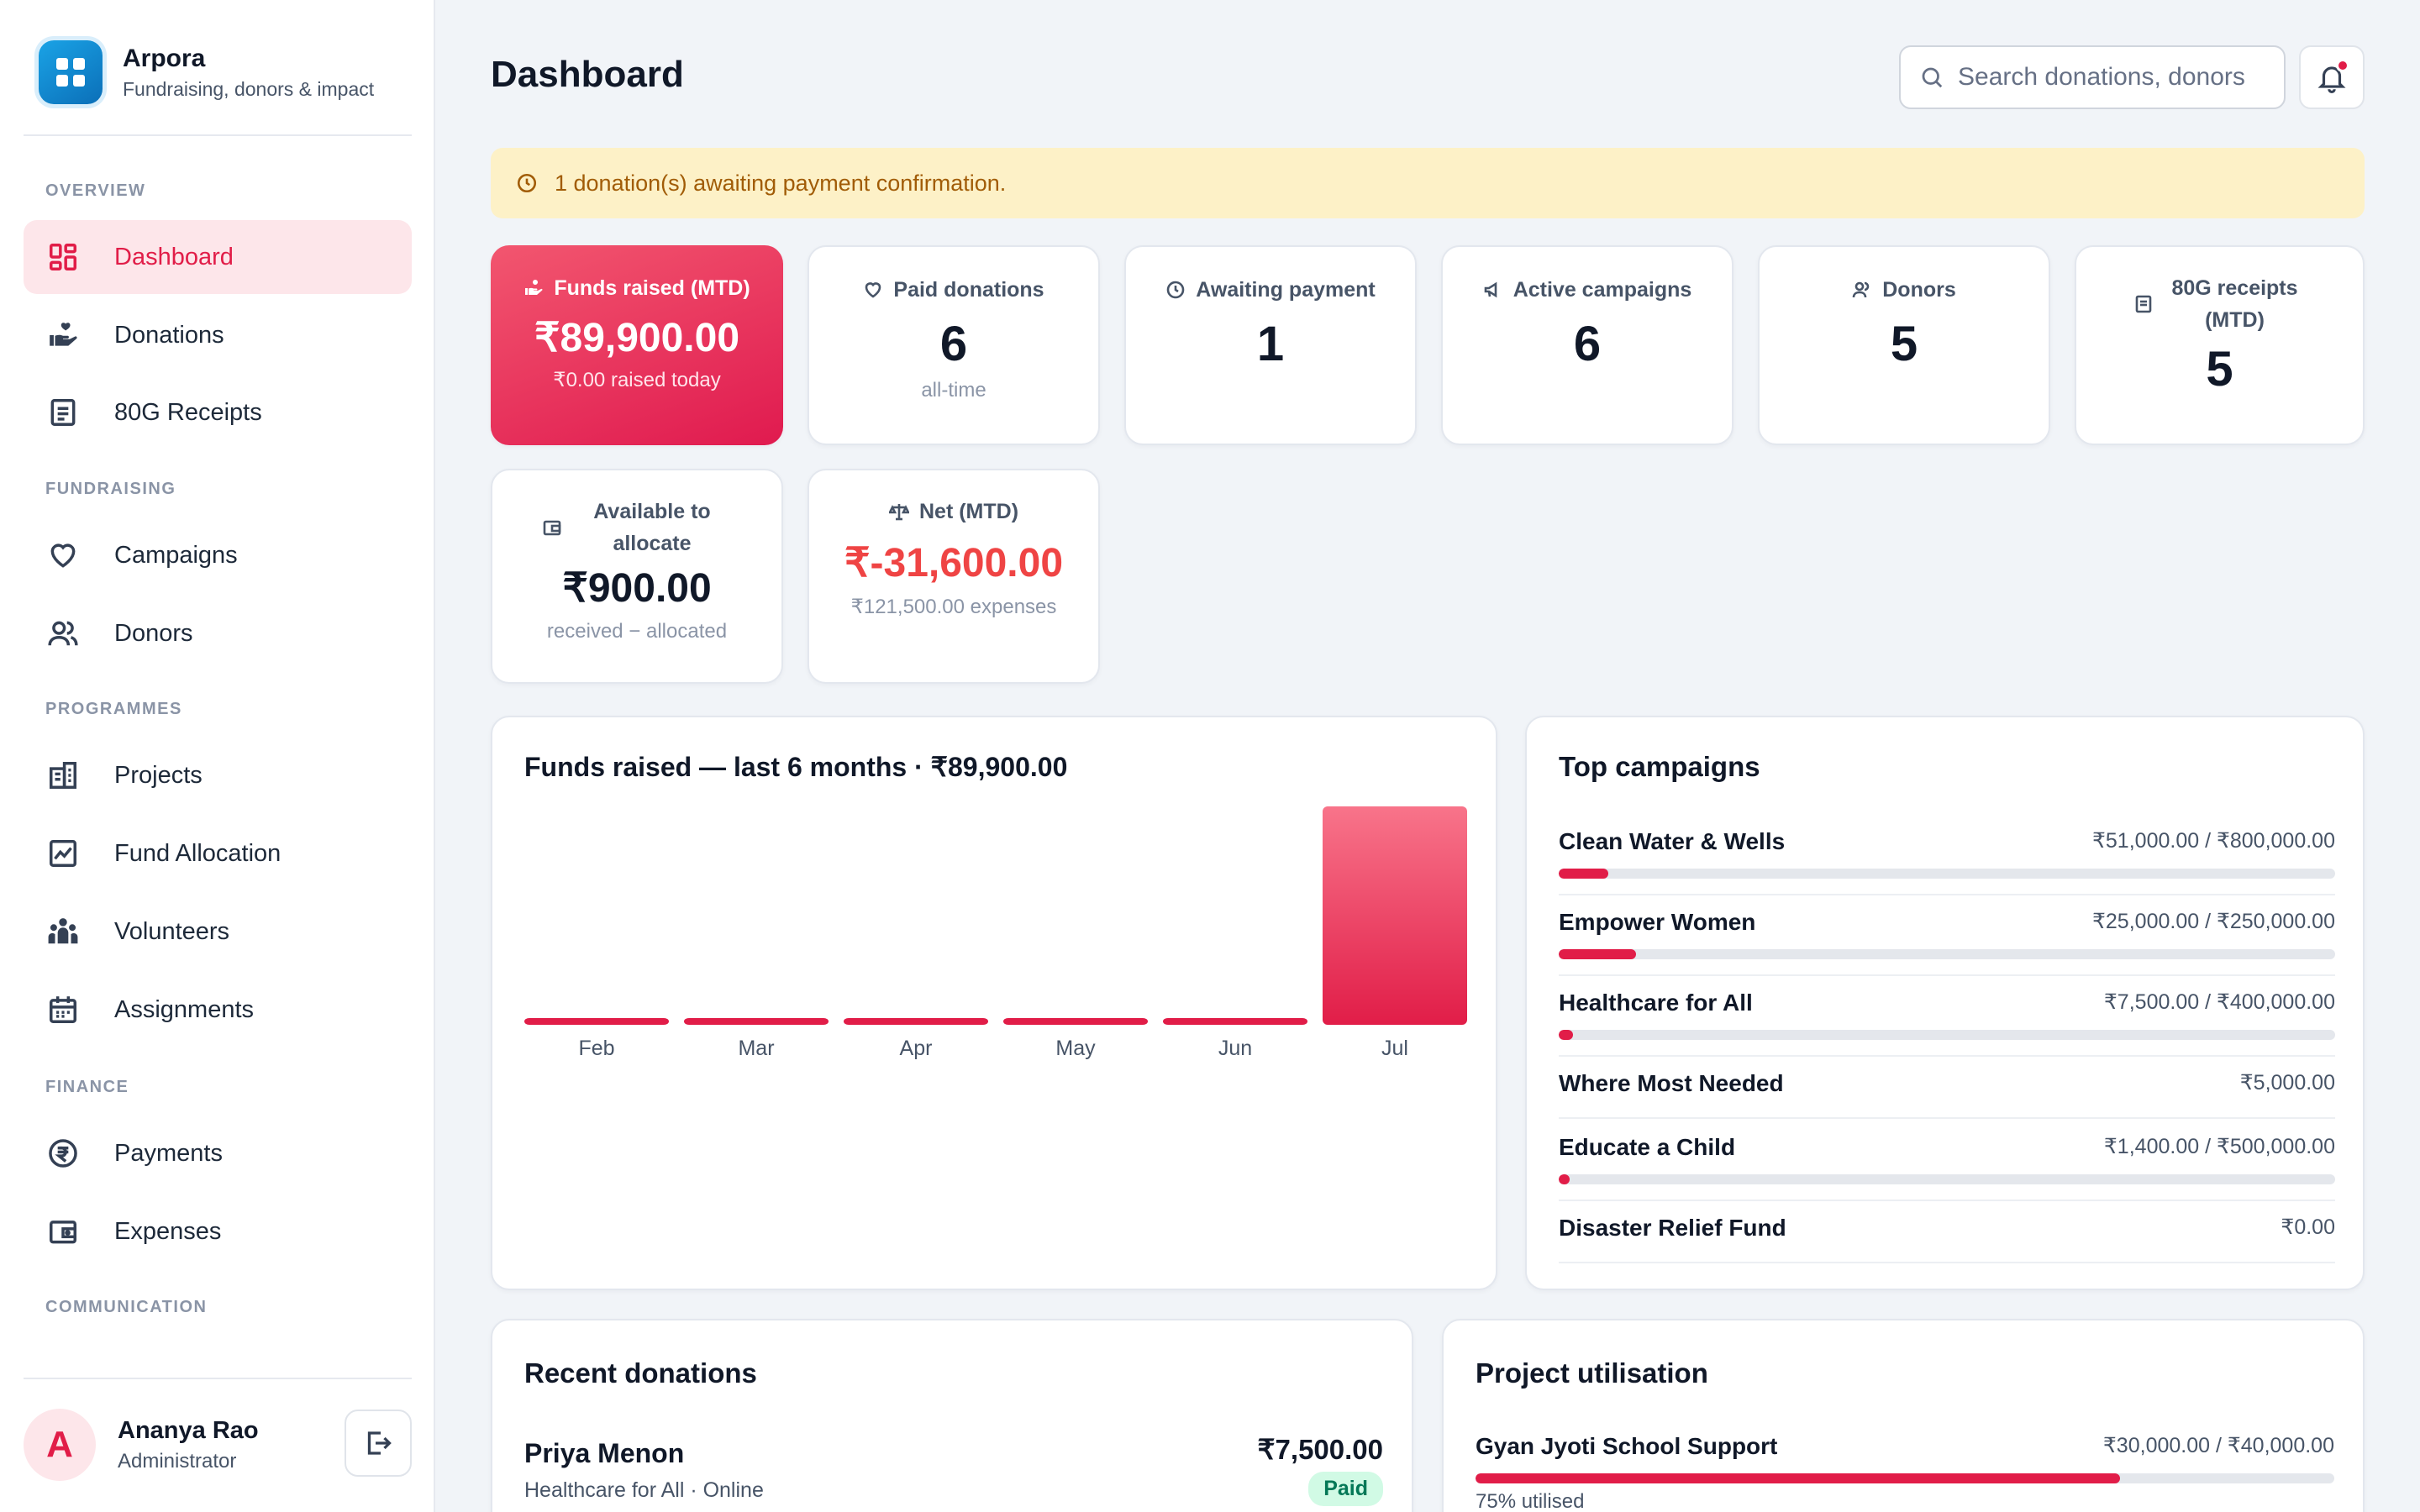 The width and height of the screenshot is (2420, 1512). I want to click on campaign-name: Healthcare for All, so click(1656, 1003).